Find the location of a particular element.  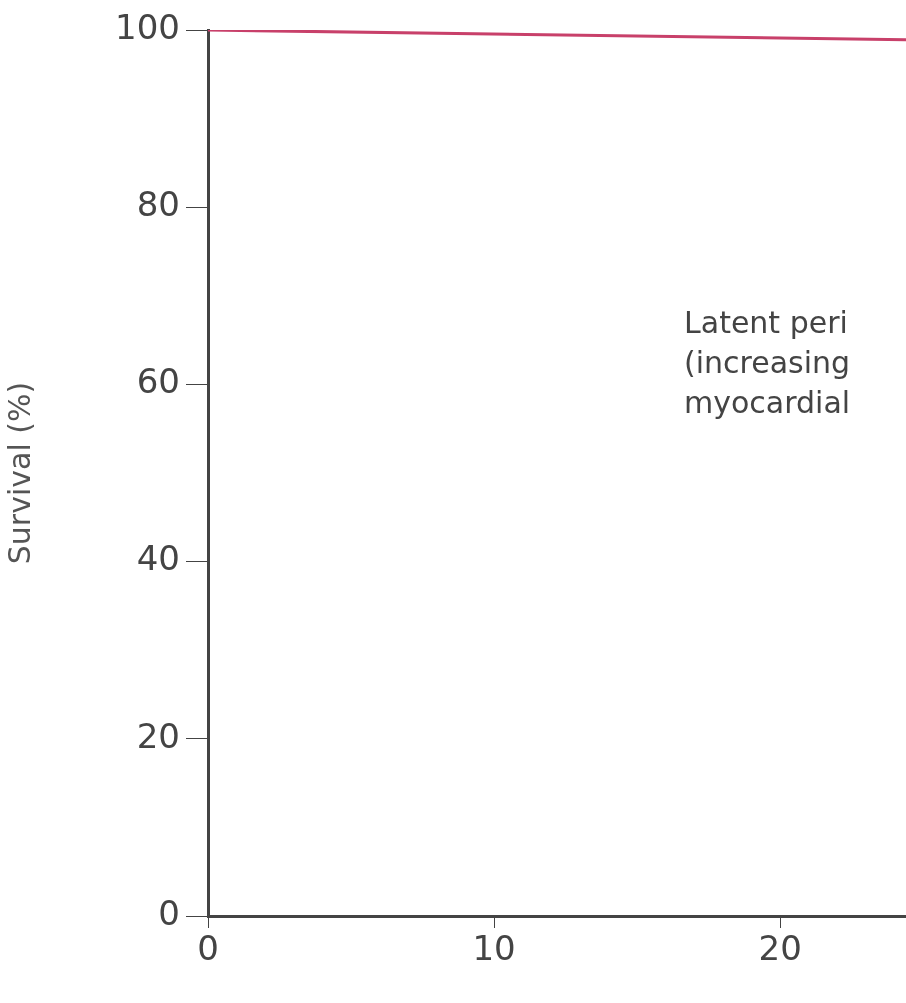

x-tick-label: 10 is located at coordinates (494, 948).